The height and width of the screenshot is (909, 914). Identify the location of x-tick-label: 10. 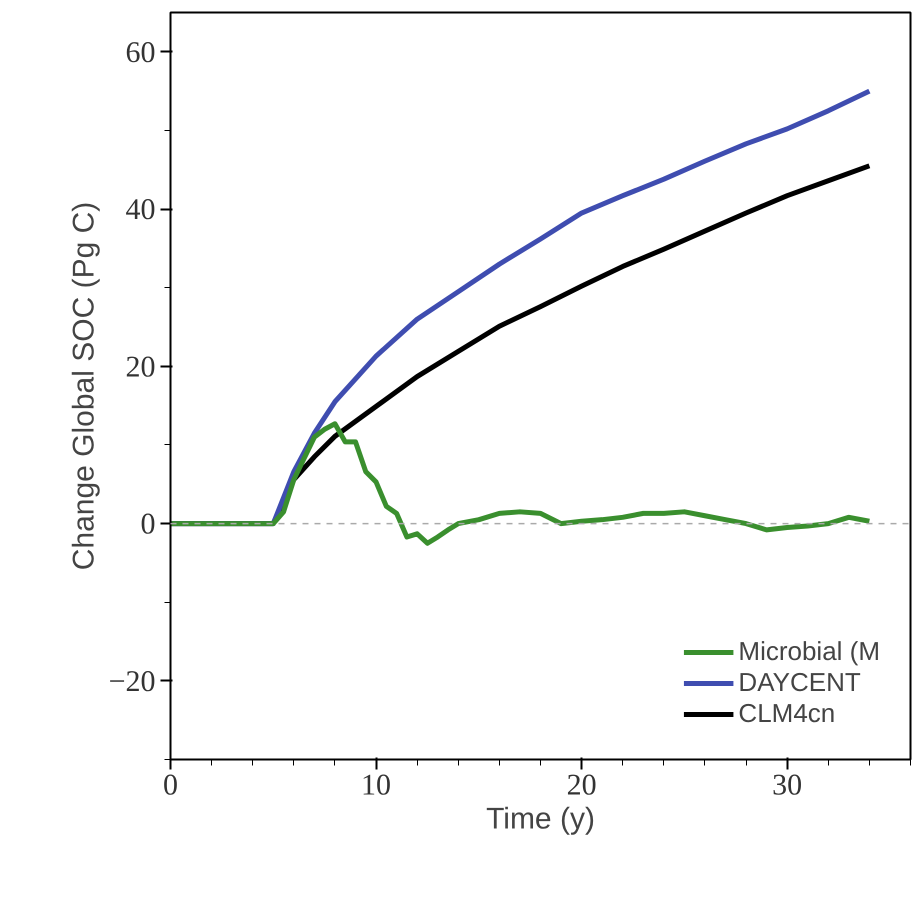
(376, 785).